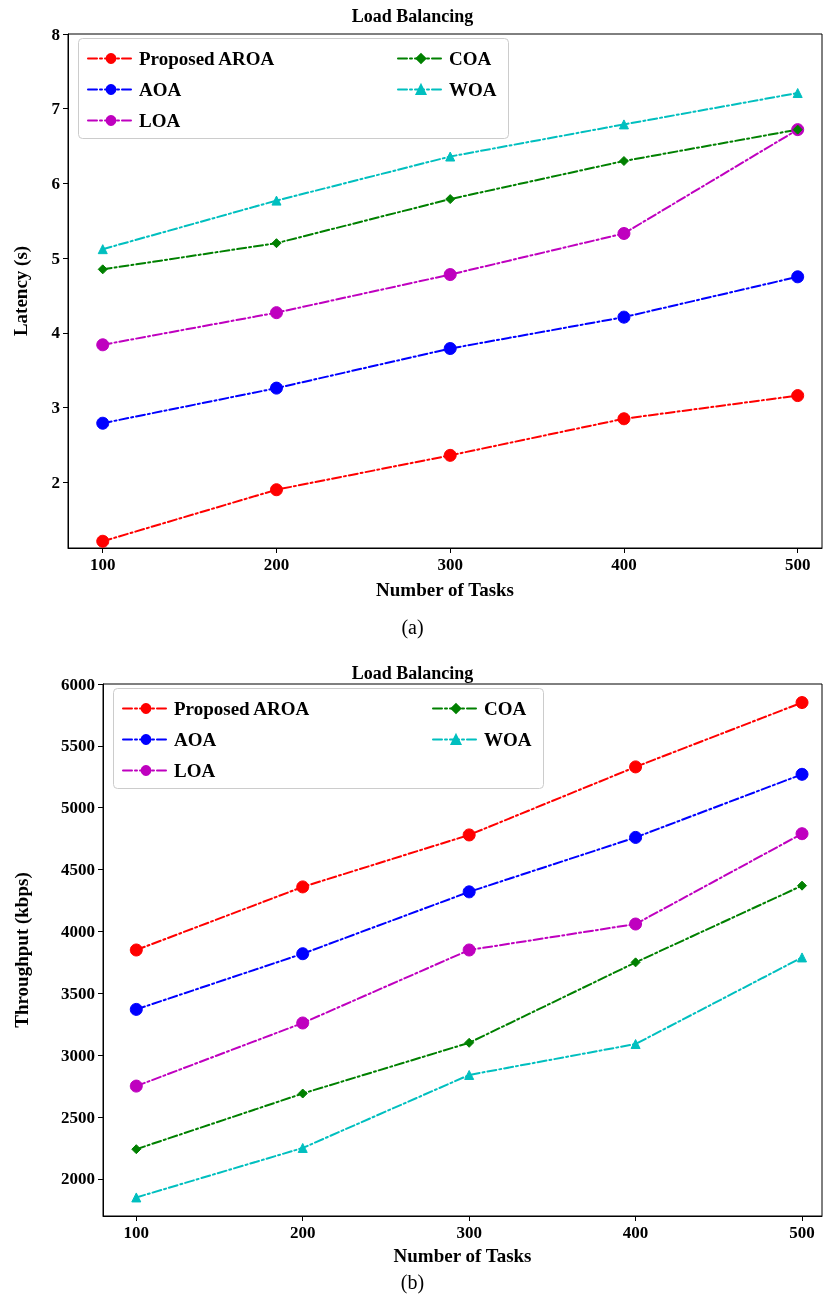 The width and height of the screenshot is (825, 1294). I want to click on y-tick-label: 2, so click(55, 482).